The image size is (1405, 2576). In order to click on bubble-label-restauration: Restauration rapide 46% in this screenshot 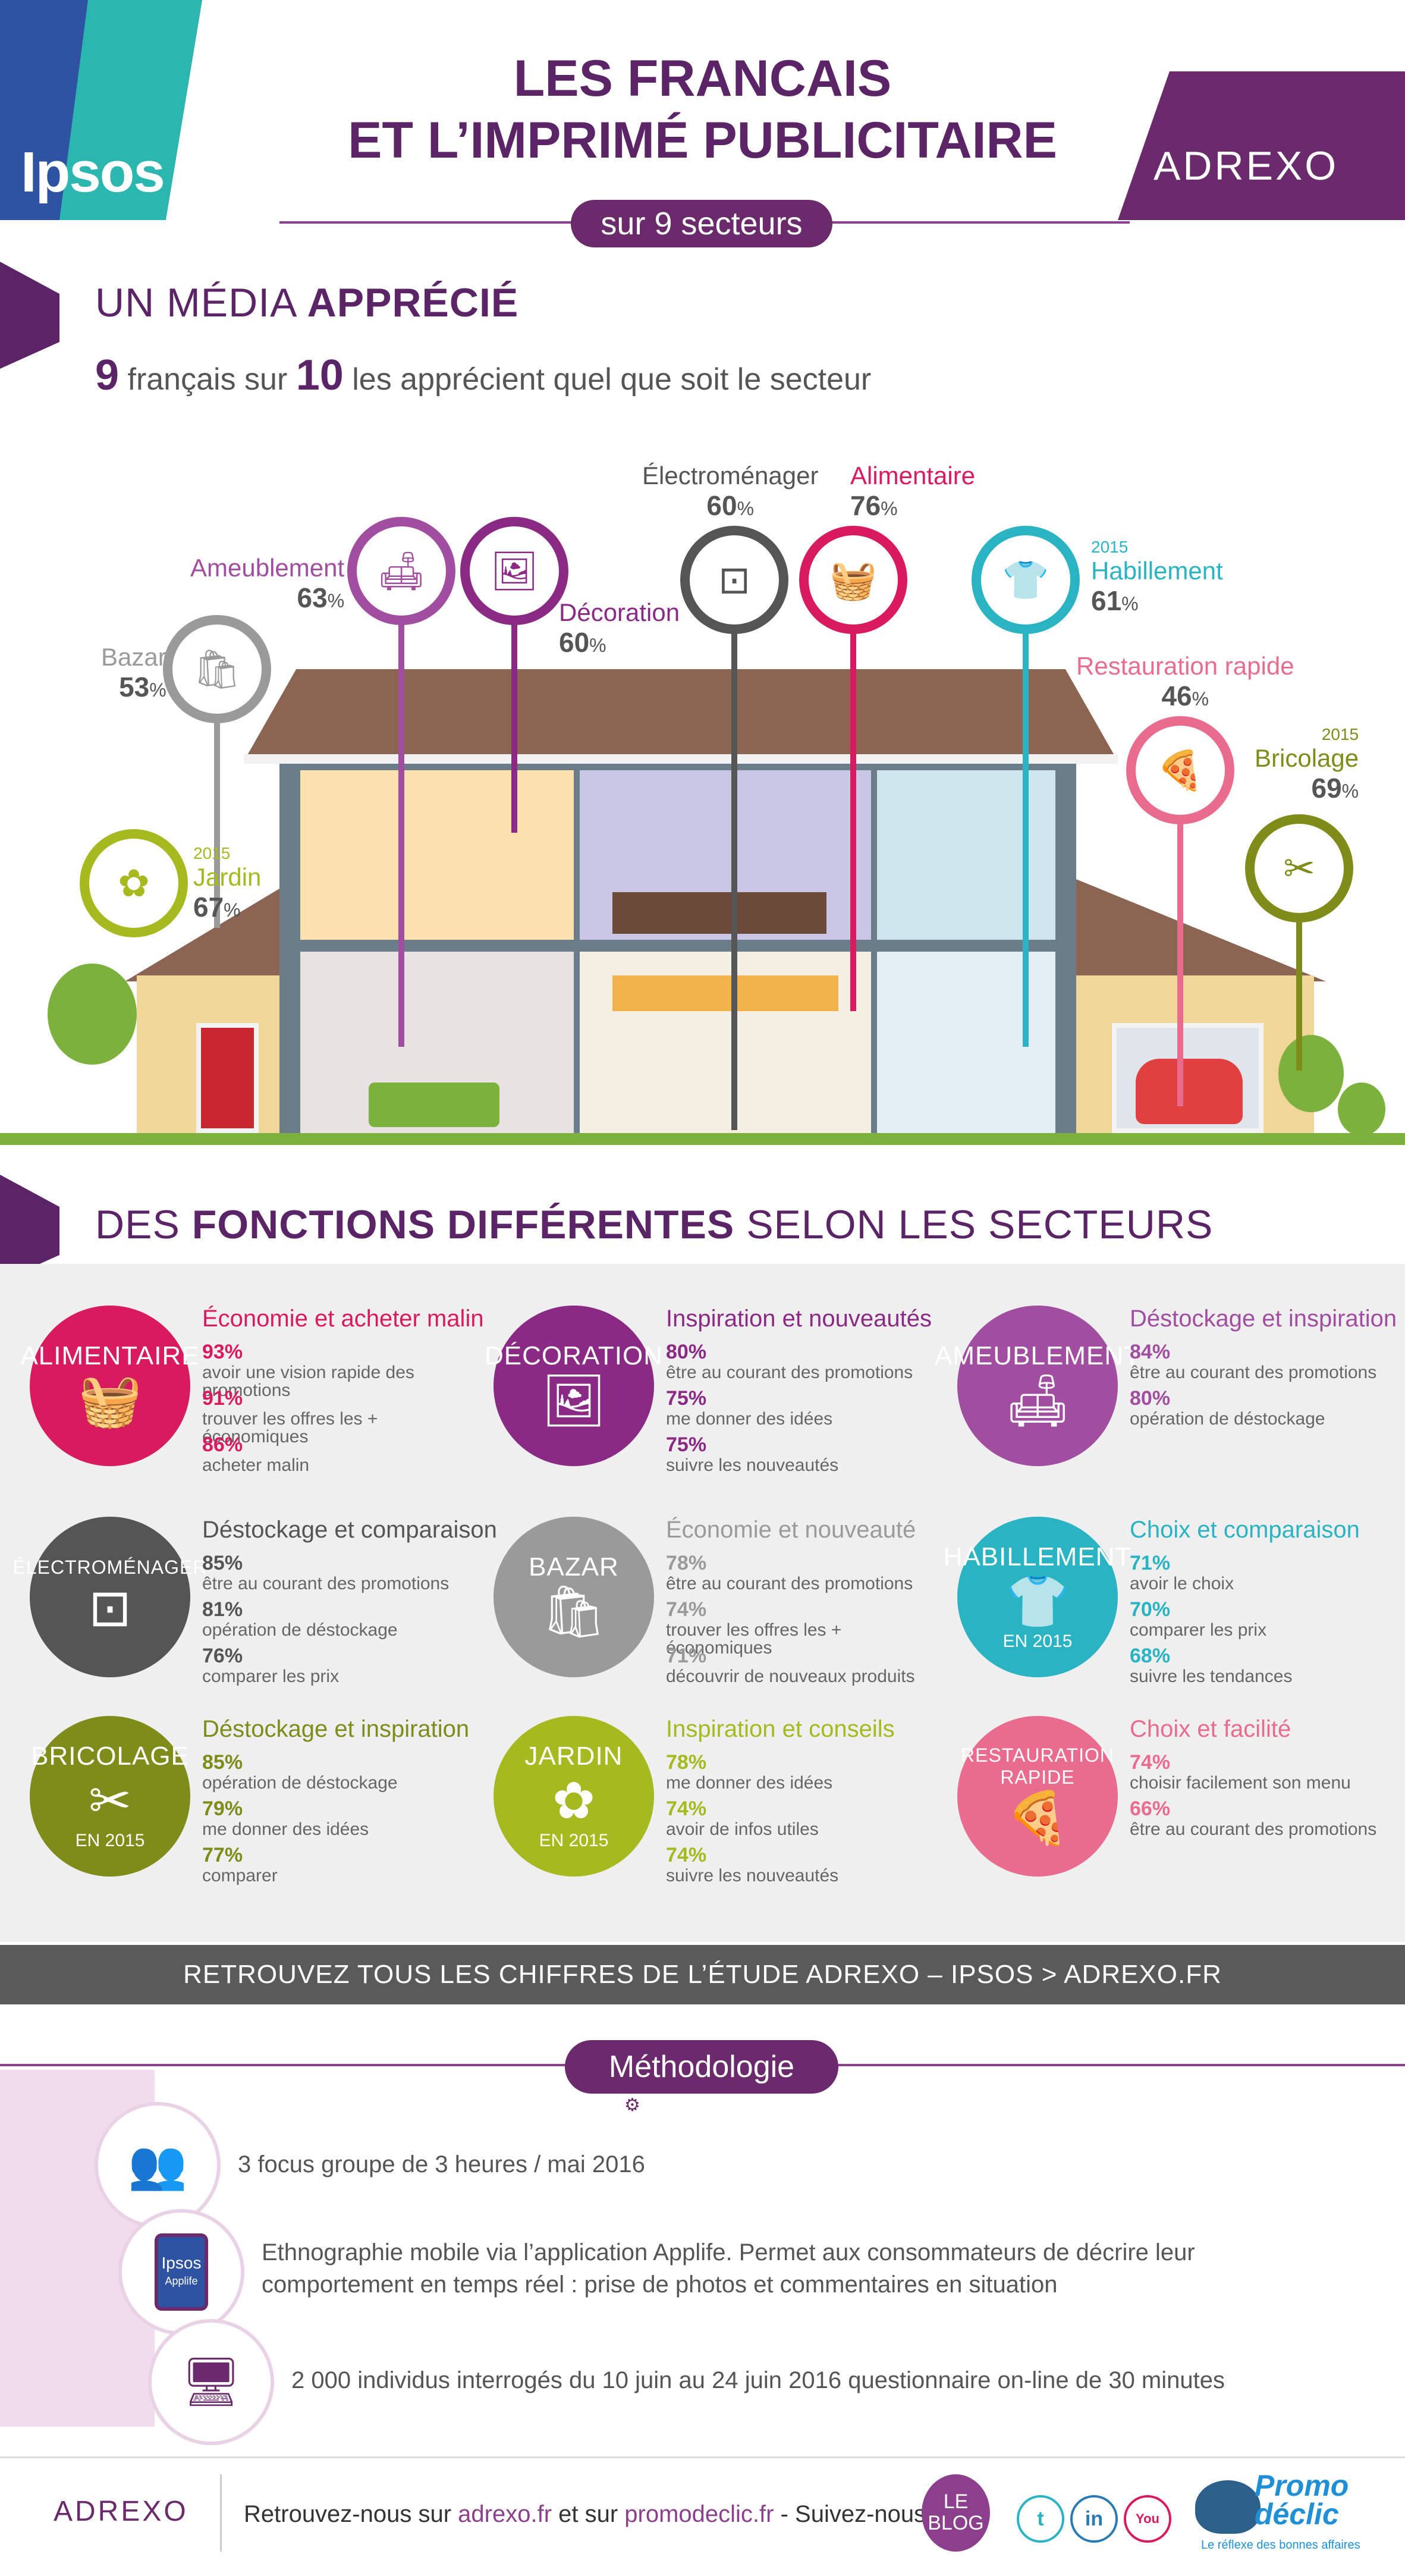, I will do `click(1185, 682)`.